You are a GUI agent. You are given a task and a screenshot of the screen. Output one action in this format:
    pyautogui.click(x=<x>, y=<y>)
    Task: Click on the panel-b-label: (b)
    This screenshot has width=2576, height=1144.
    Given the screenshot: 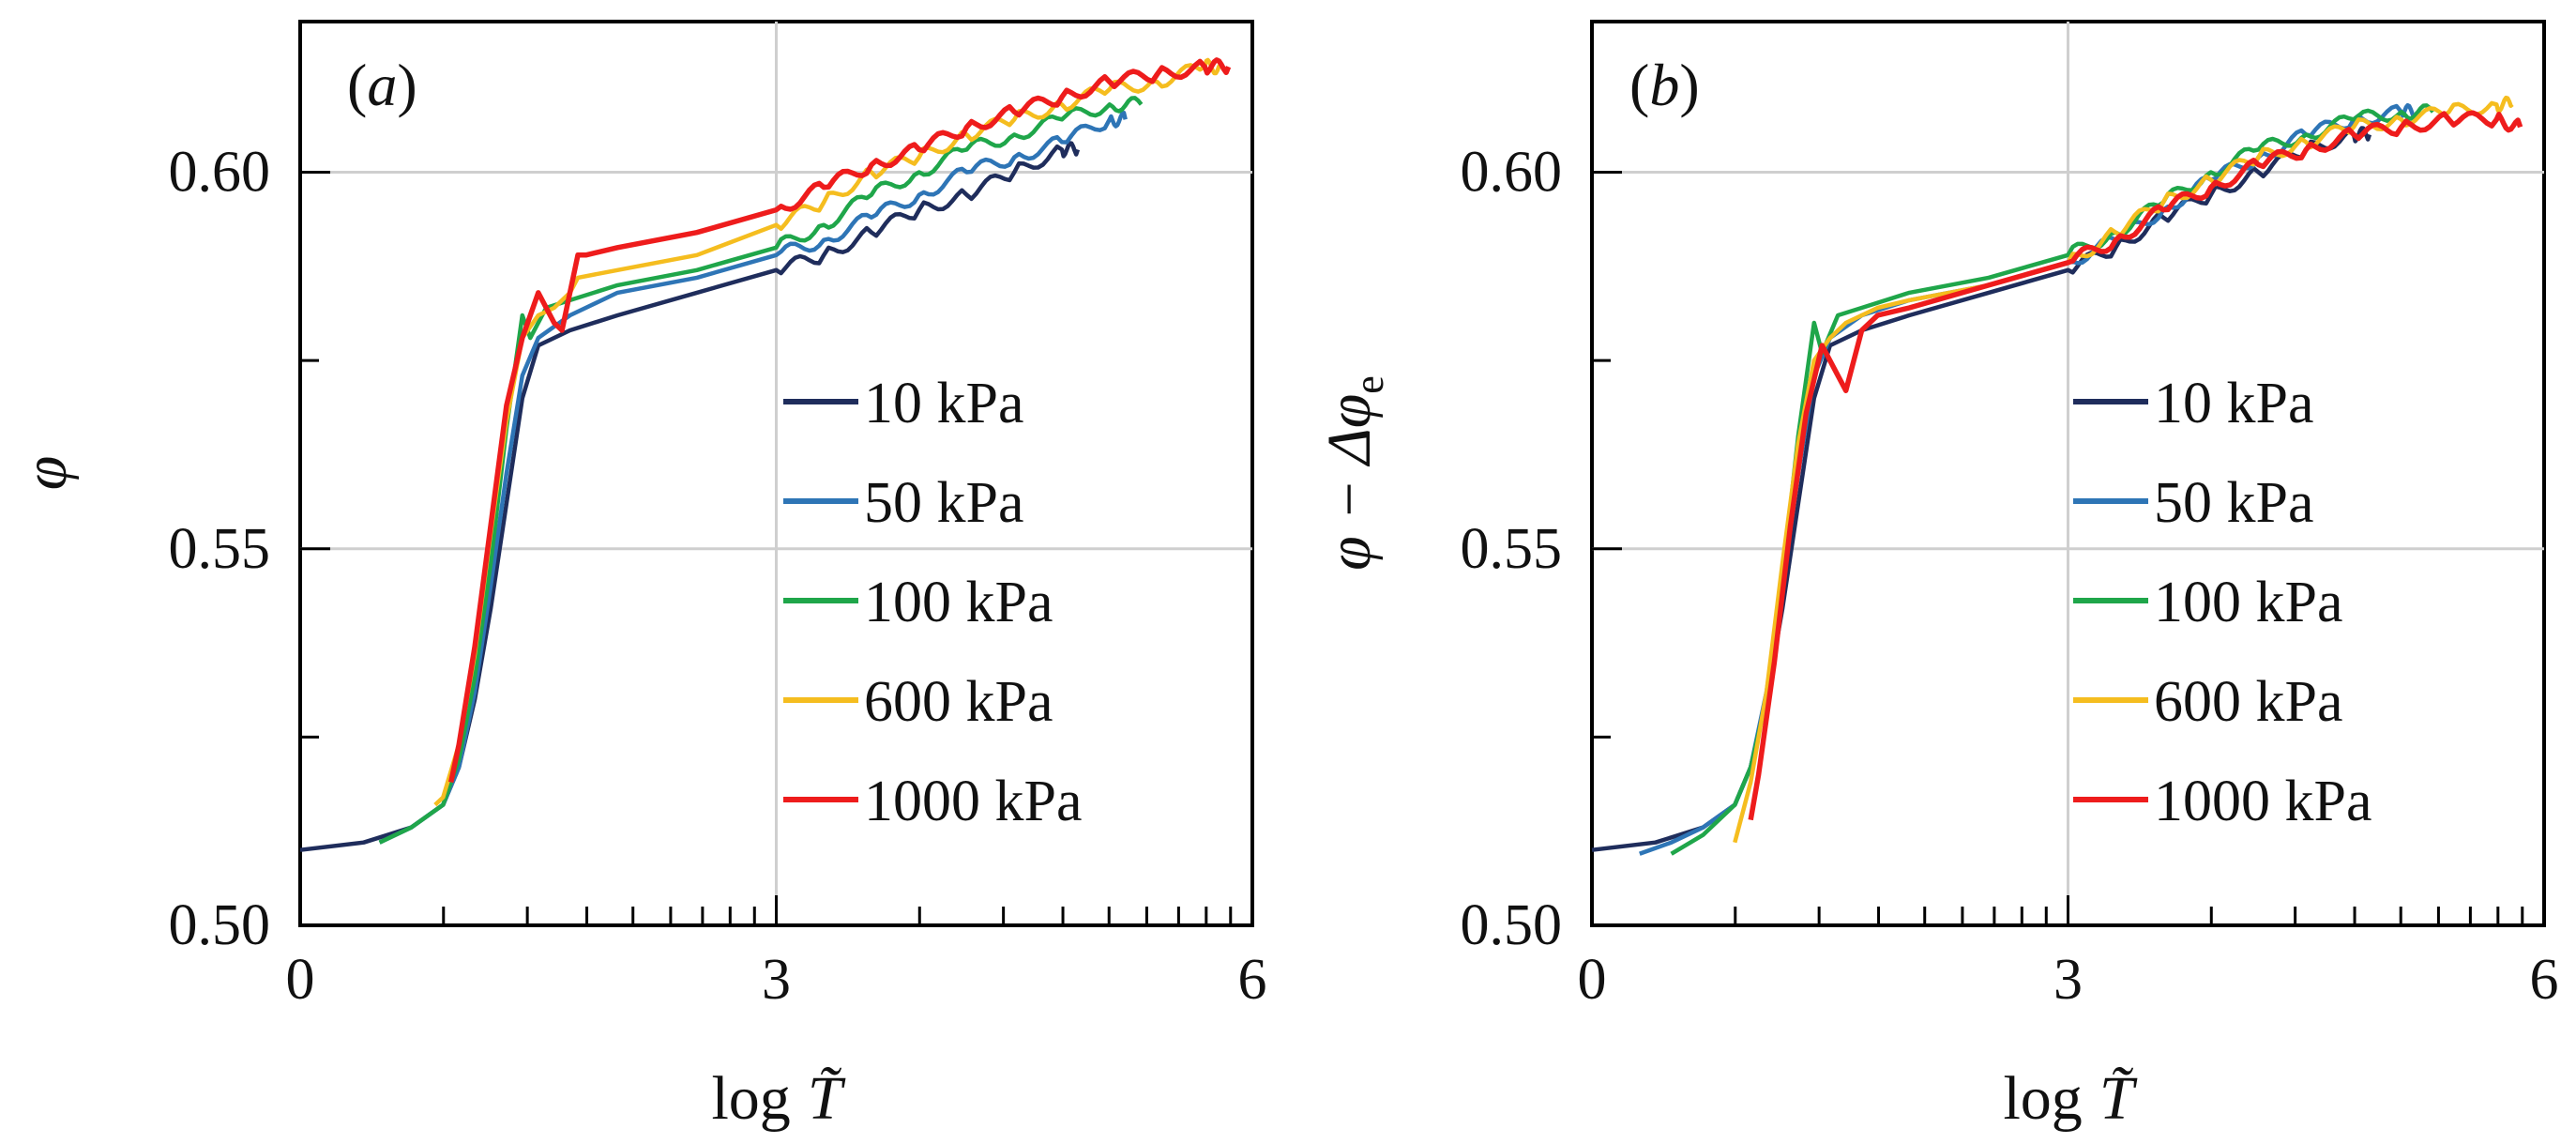 What is the action you would take?
    pyautogui.click(x=1664, y=85)
    